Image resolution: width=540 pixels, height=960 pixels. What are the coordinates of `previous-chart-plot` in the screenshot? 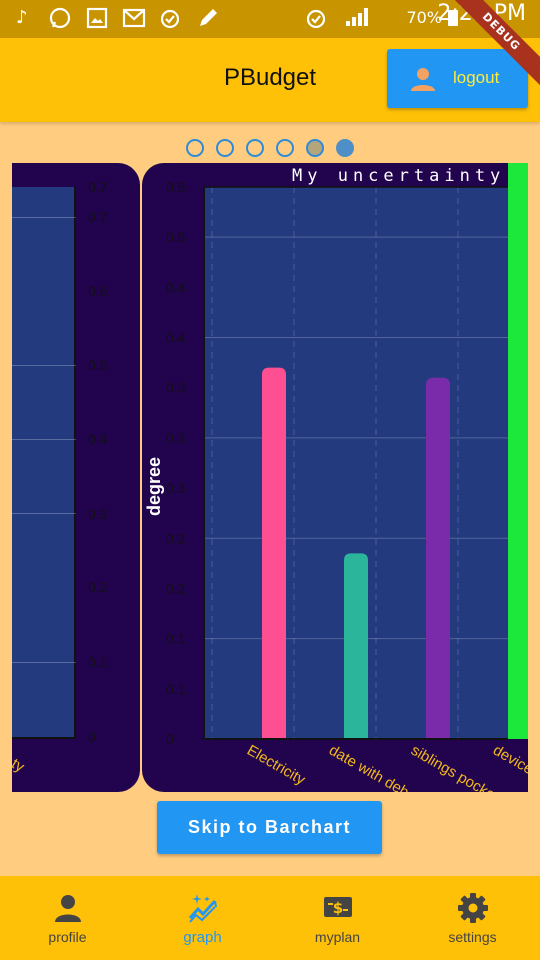 It's located at (44, 463).